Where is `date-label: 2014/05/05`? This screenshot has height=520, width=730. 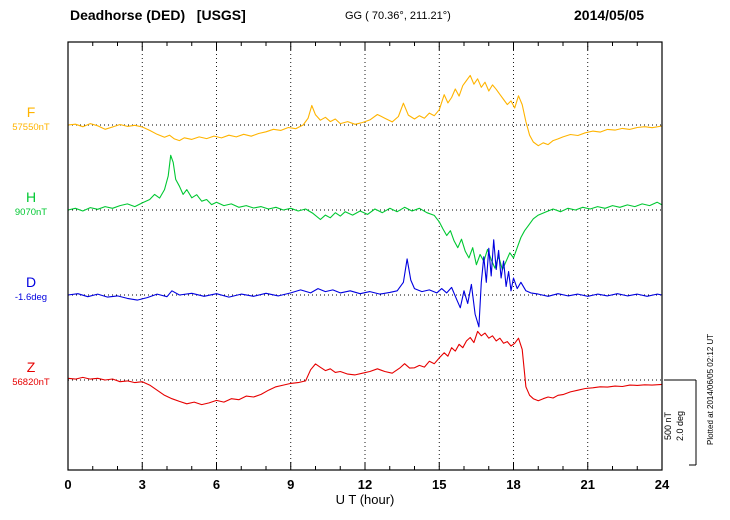 date-label: 2014/05/05 is located at coordinates (609, 15).